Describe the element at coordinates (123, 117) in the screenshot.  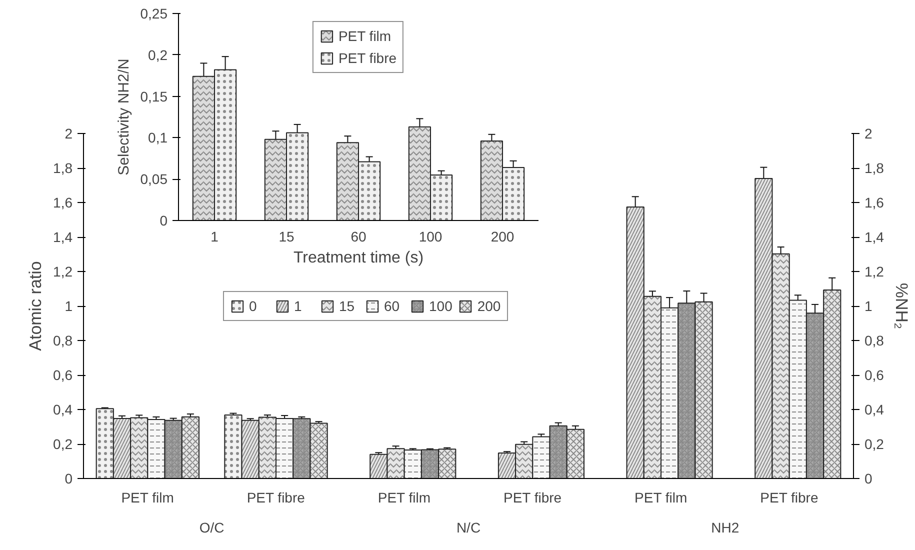
I see `y-axis-title: Selectivity NH2/N` at that location.